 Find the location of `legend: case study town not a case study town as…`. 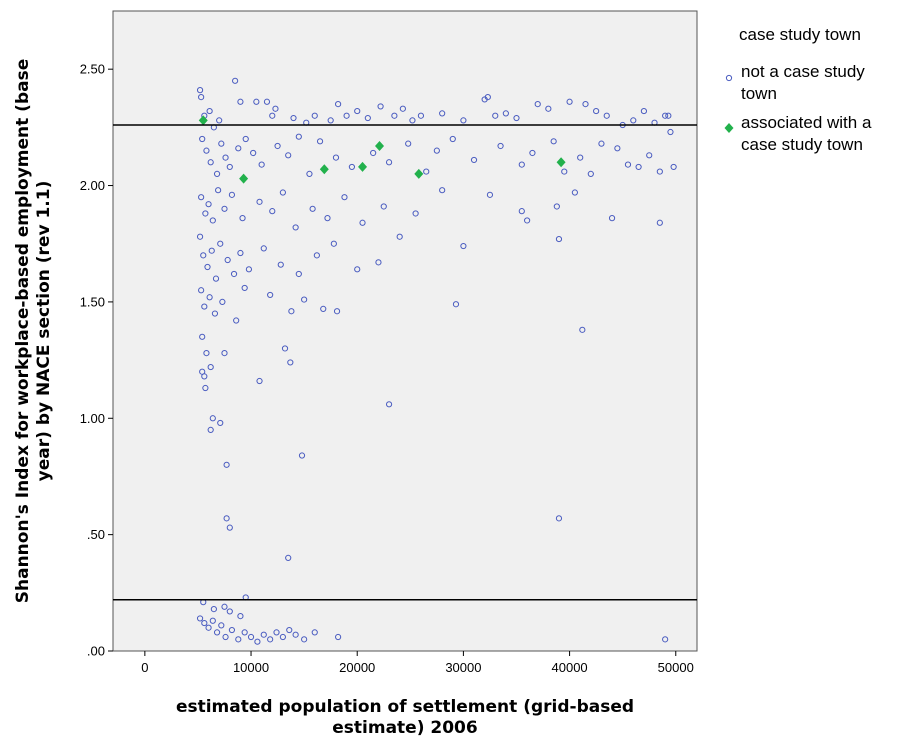

legend: case study town not a case study town as… is located at coordinates (798, 89).